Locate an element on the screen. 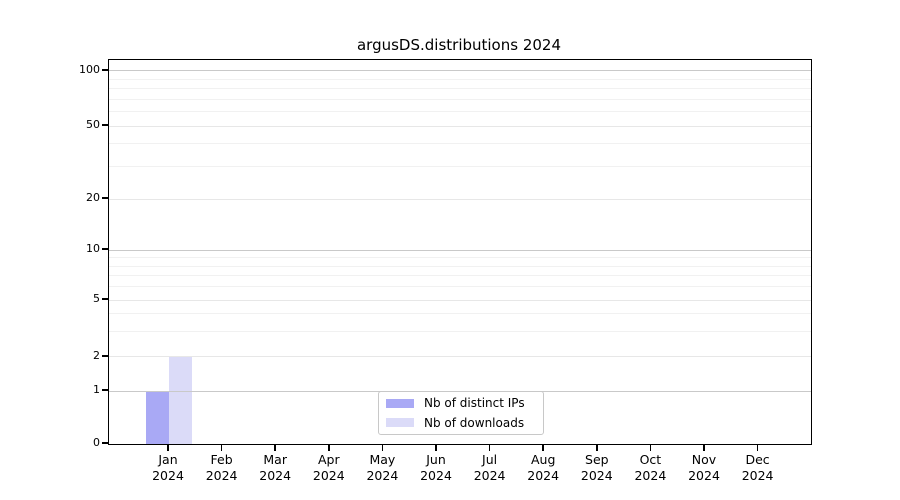 The height and width of the screenshot is (500, 900). legend-label-distinct-ips: Nb of distinct IPs is located at coordinates (474, 403).